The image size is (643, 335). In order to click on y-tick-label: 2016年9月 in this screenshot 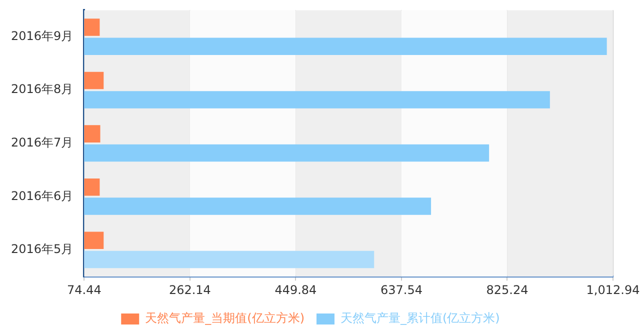, I will do `click(42, 35)`.